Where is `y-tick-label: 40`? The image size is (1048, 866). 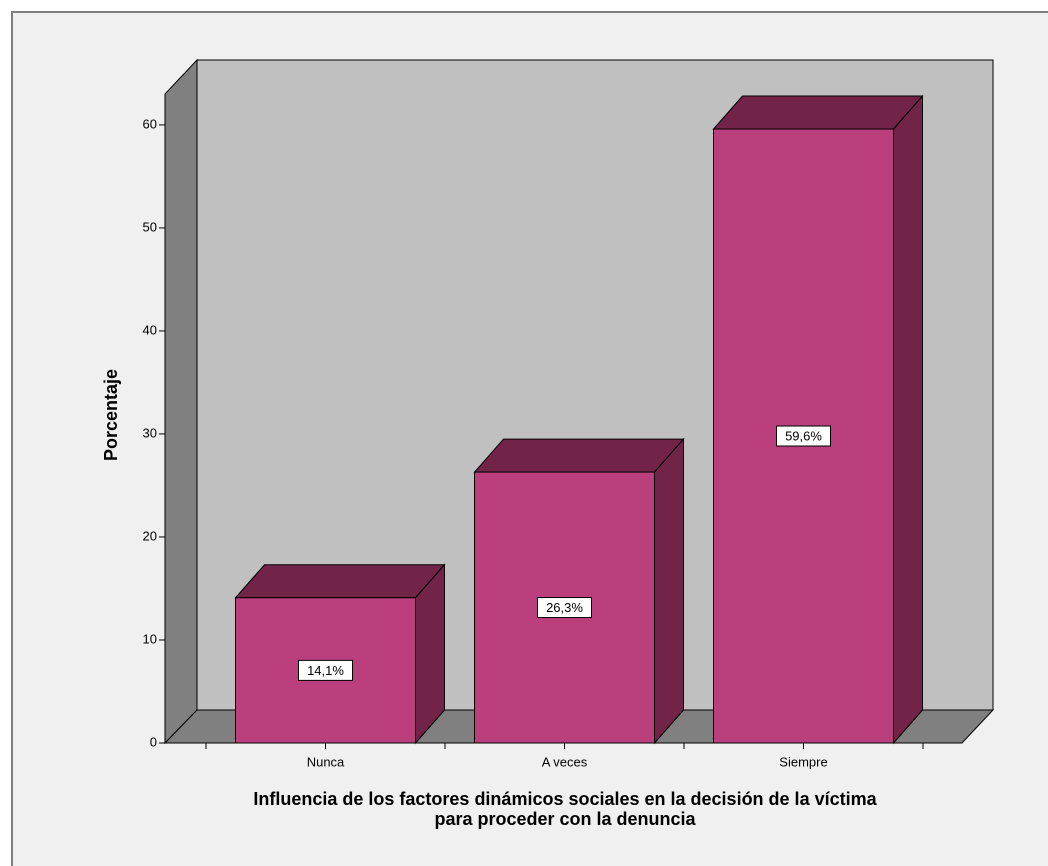
y-tick-label: 40 is located at coordinates (150, 329).